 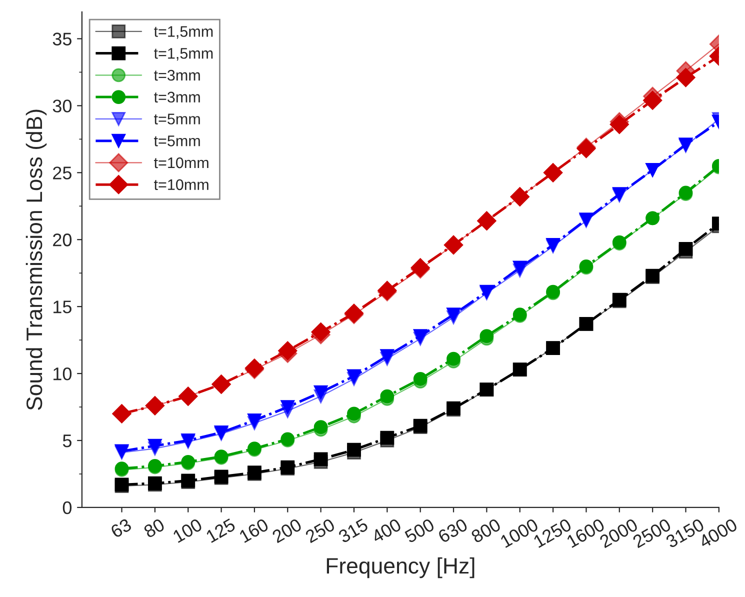 I want to click on x-tick-label: 400, so click(x=386, y=531).